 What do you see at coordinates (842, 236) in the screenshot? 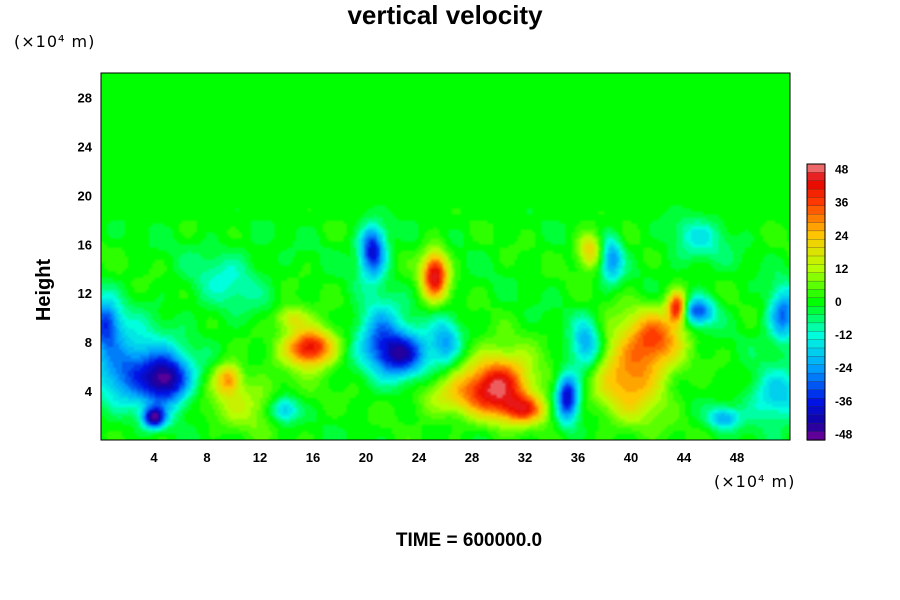
I see `colorbar-tick-label: 24` at bounding box center [842, 236].